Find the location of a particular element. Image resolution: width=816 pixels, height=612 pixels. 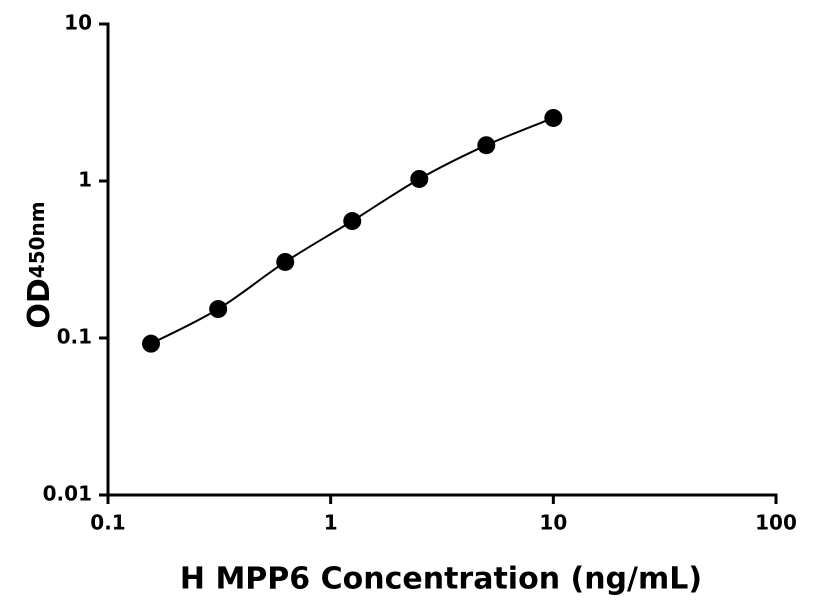

y-tick-label: 0.1 is located at coordinates (74, 337).